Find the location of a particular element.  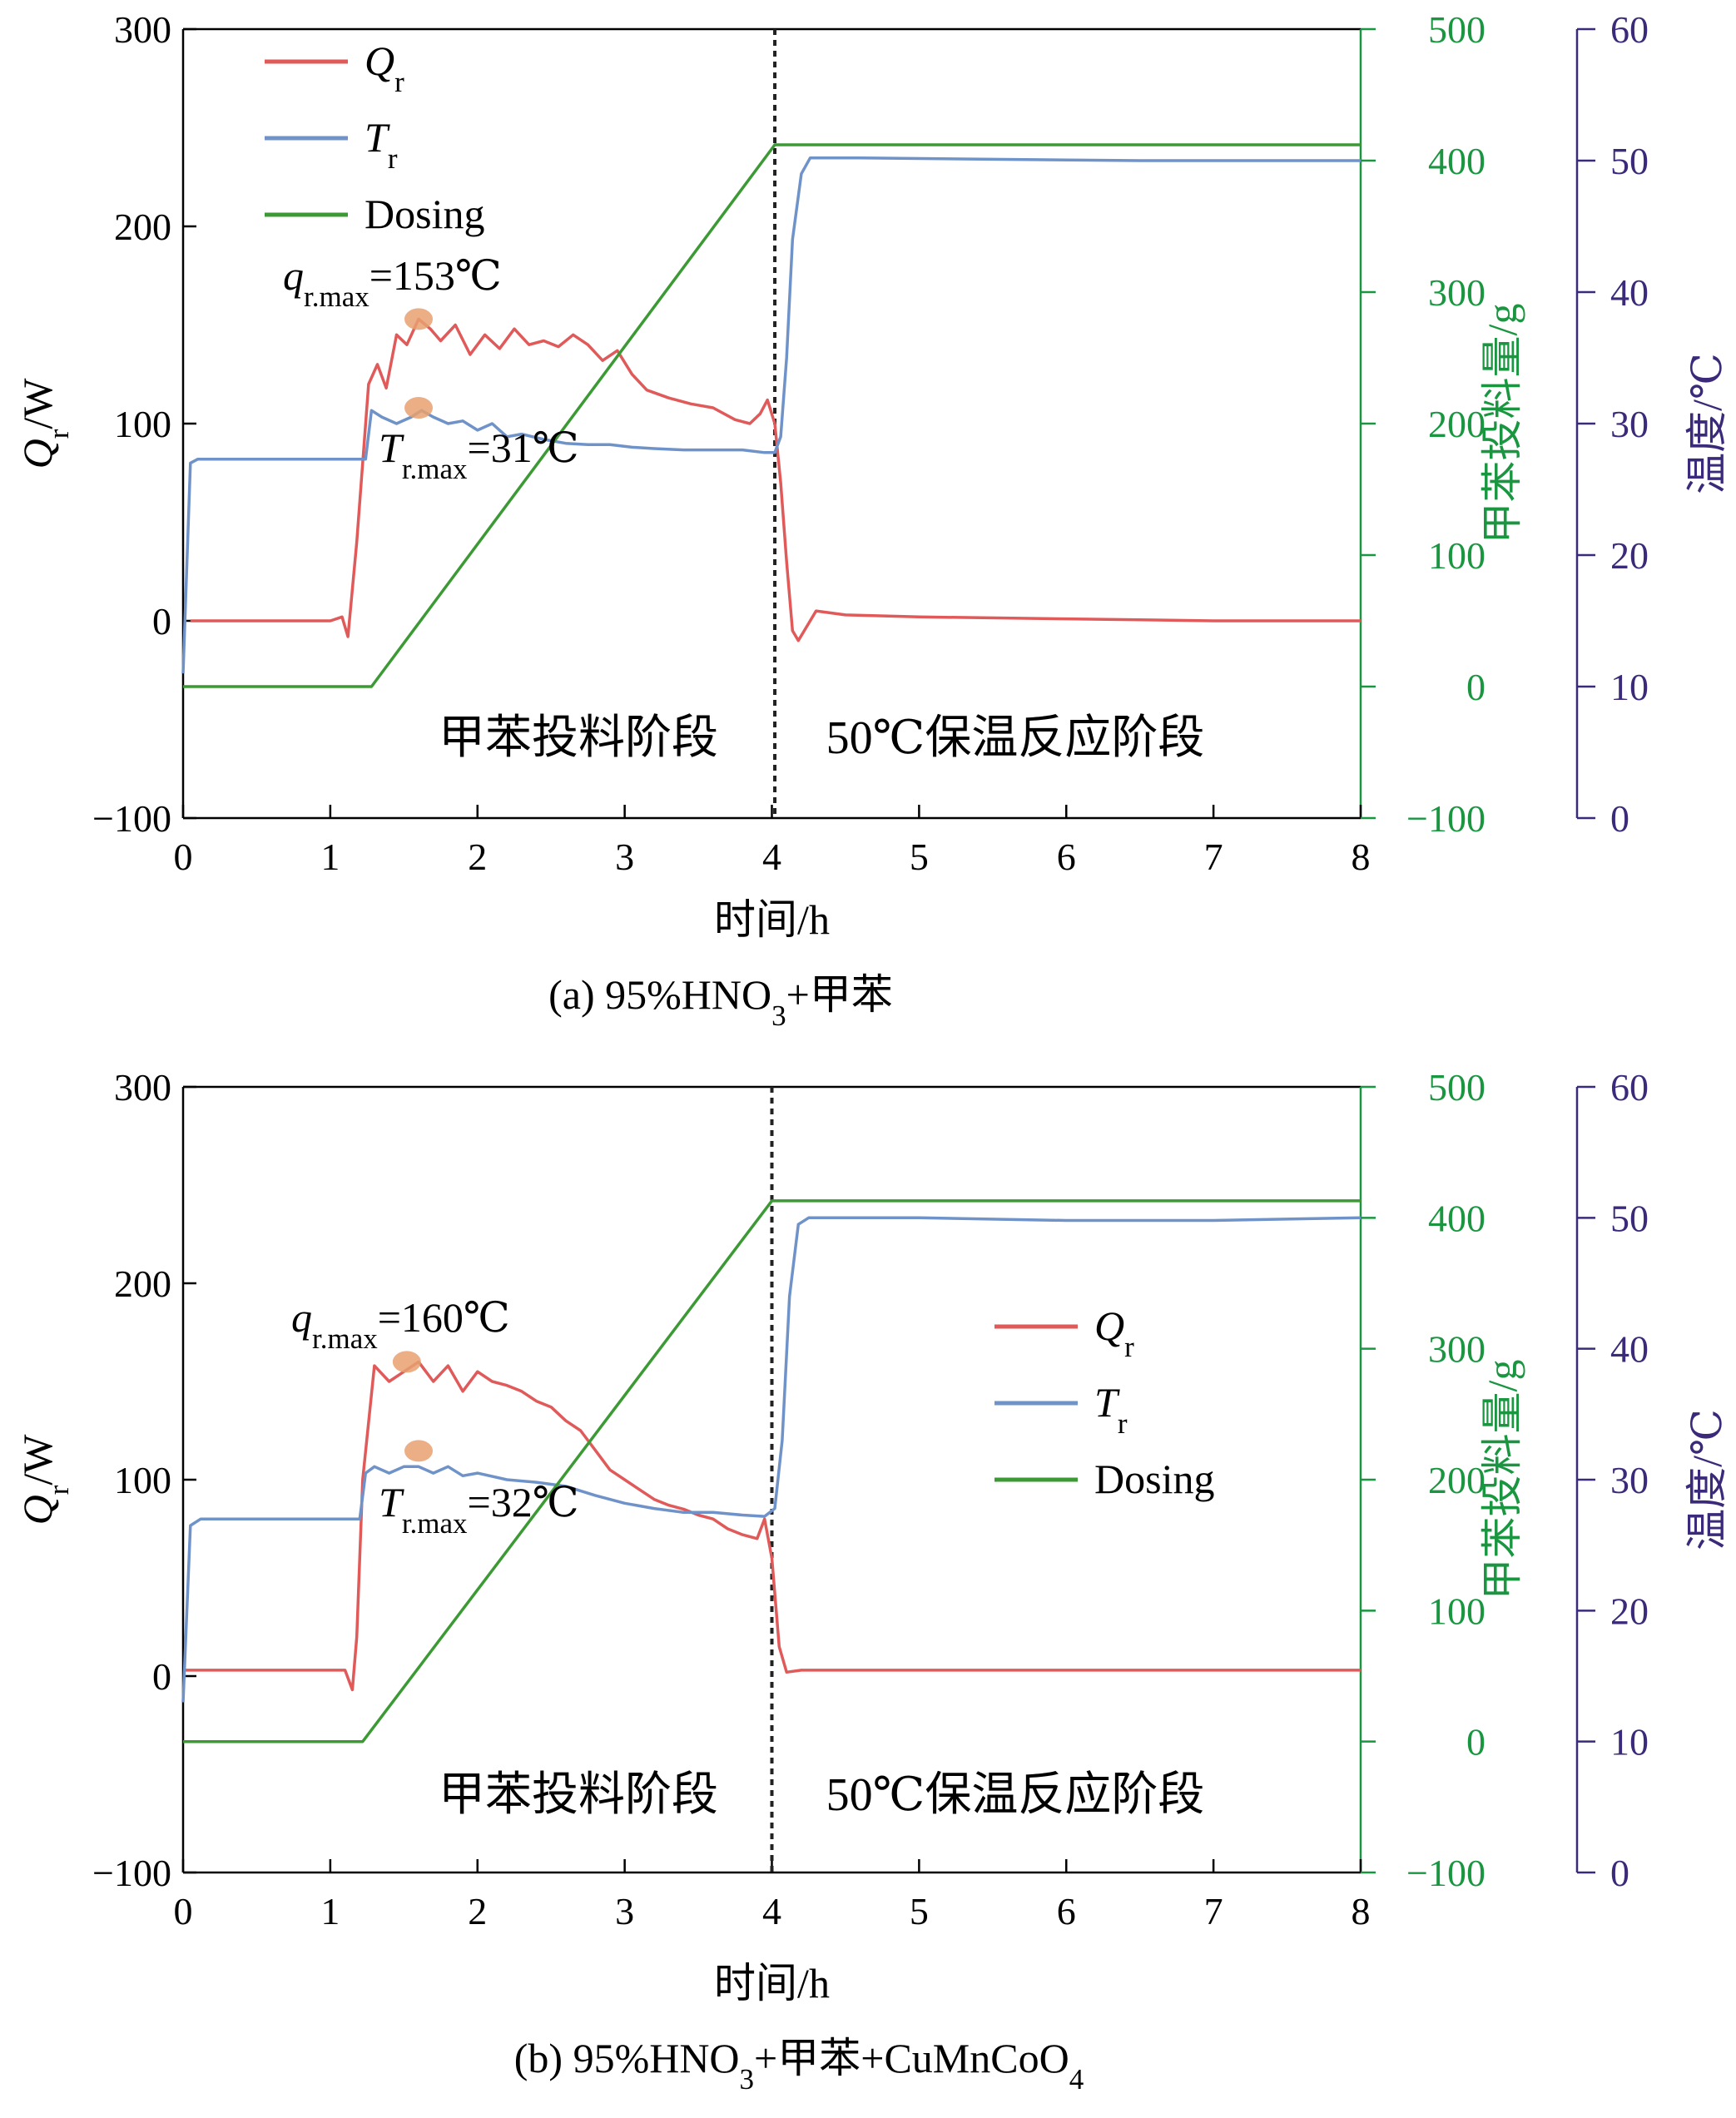

panel-caption-part: 4 is located at coordinates (1076, 2079).